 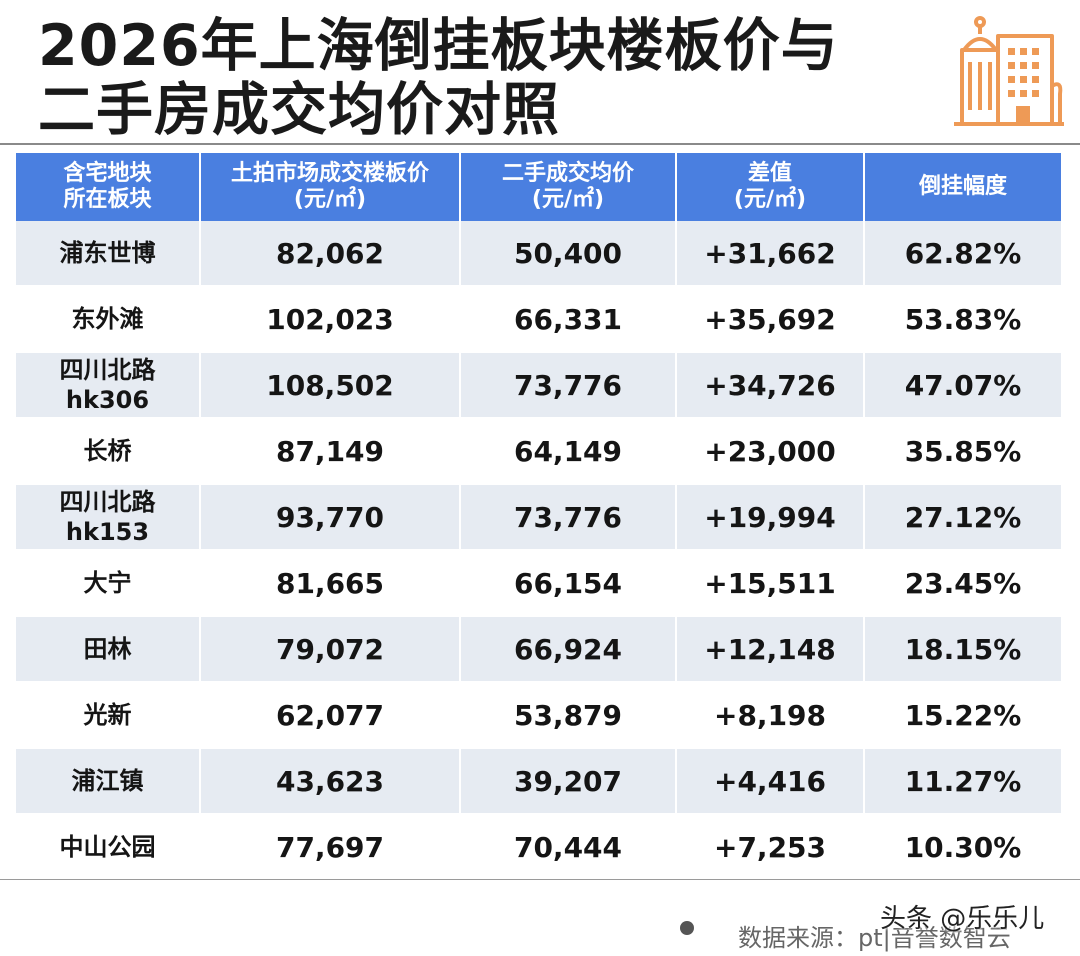 I want to click on cell-floor-price: 108,502, so click(x=330, y=385).